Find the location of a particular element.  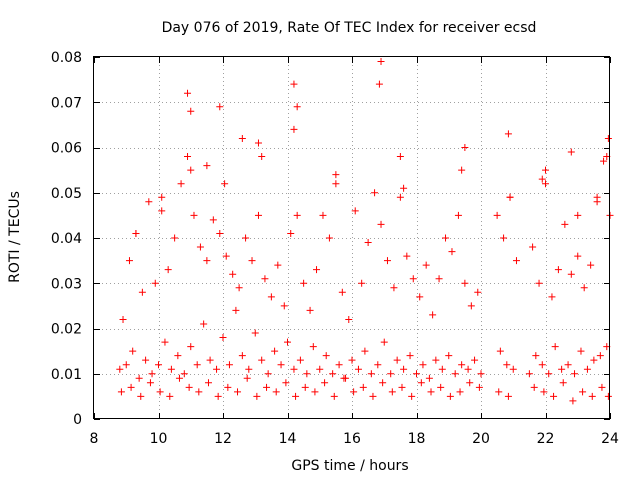

x-tick-label: 18 is located at coordinates (417, 439).